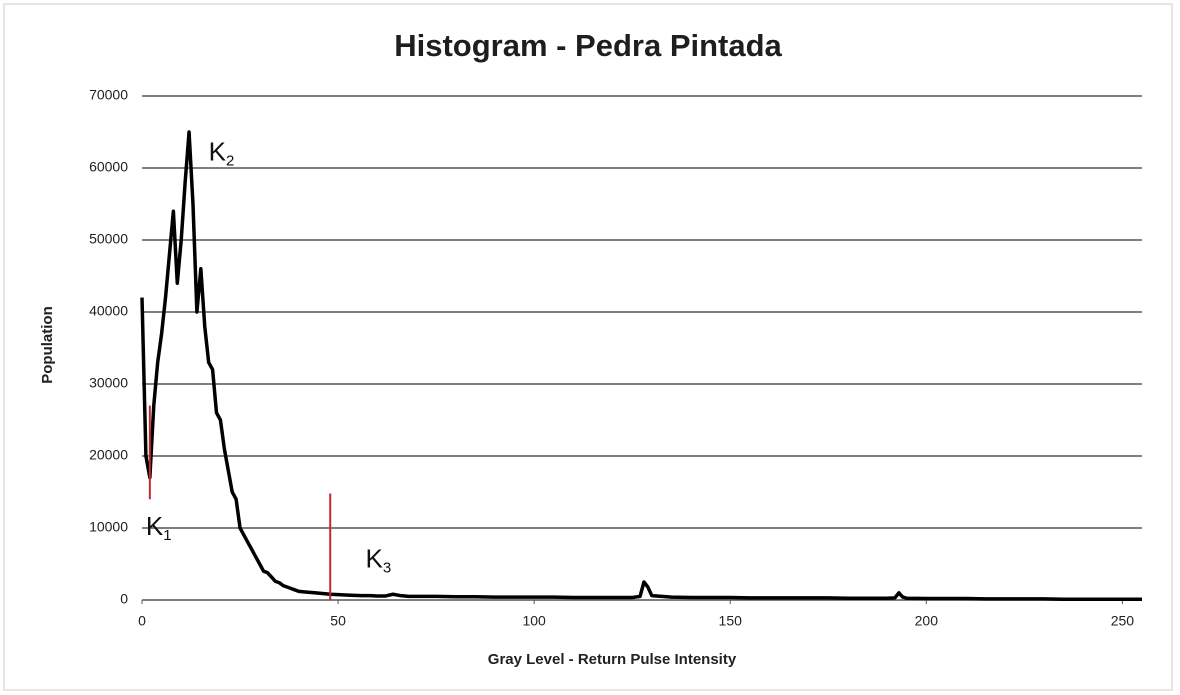 Image resolution: width=1180 pixels, height=695 pixels. Describe the element at coordinates (534, 621) in the screenshot. I see `x-tick-label: 100` at that location.